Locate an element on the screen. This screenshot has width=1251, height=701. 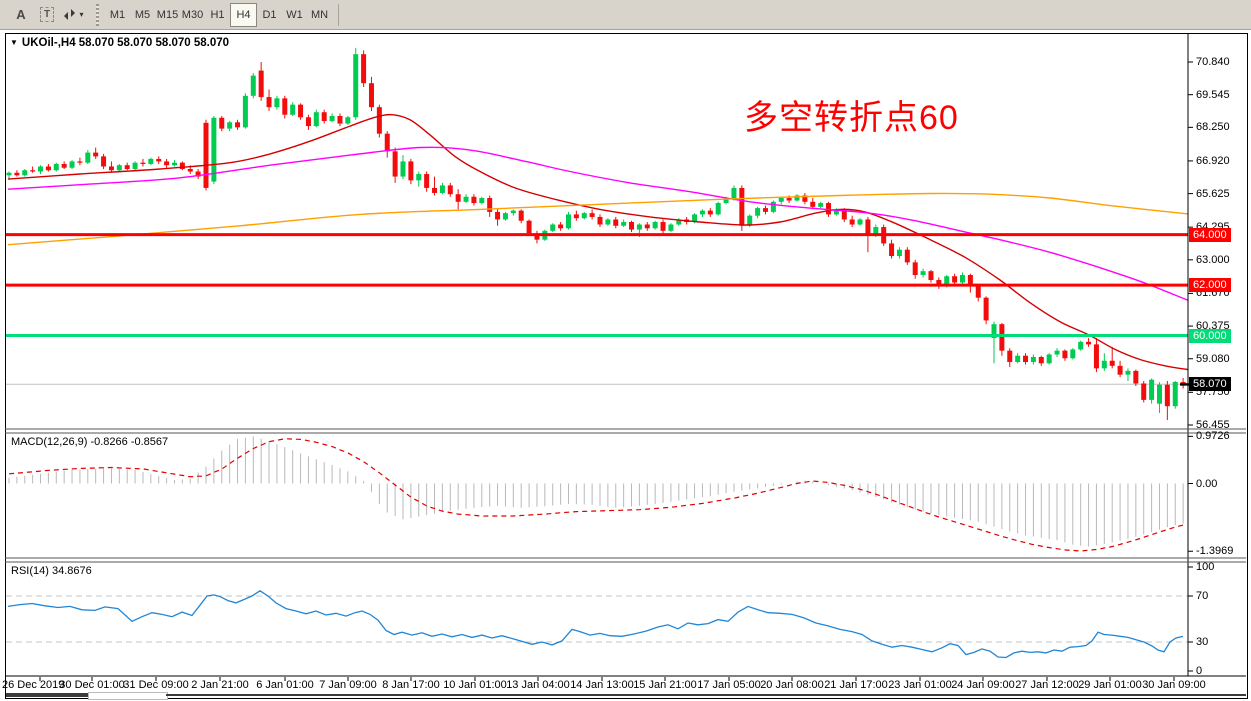
date-axis-label: 20 Jan 08:00 is located at coordinates (792, 685).